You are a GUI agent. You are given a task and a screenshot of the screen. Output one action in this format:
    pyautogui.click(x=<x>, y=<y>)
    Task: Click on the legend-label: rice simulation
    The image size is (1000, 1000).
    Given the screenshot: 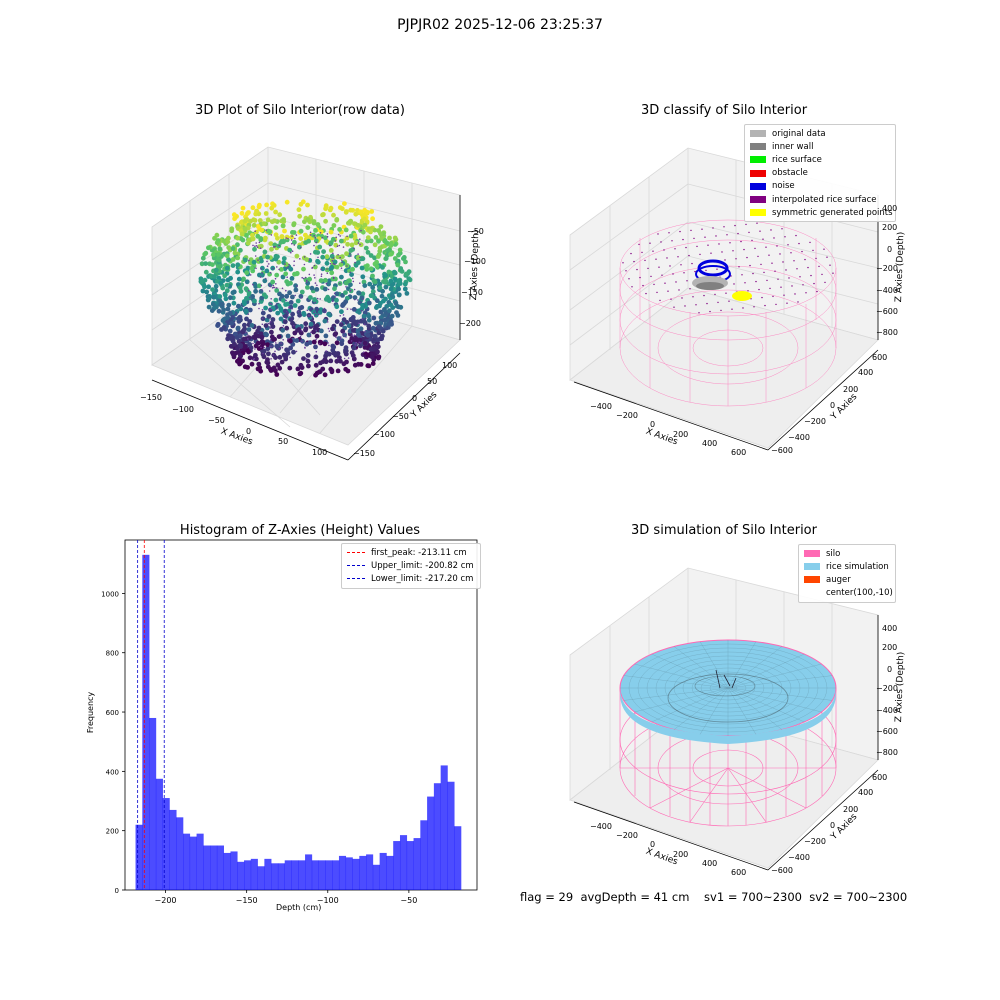 What is the action you would take?
    pyautogui.click(x=857, y=566)
    